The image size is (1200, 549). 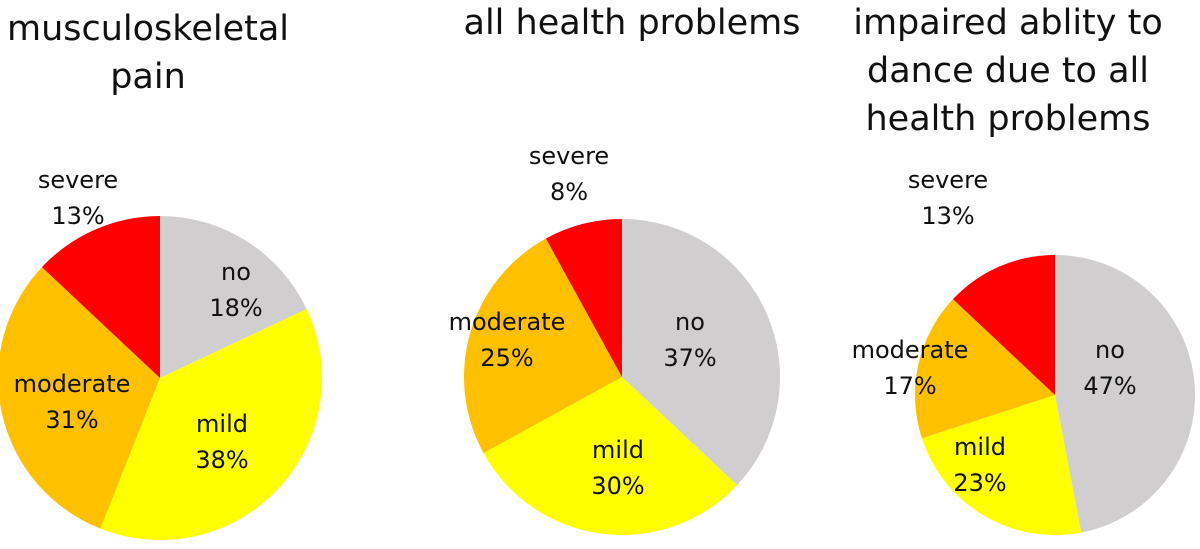 What do you see at coordinates (506, 358) in the screenshot?
I see `slice-percent-moderate: 25%` at bounding box center [506, 358].